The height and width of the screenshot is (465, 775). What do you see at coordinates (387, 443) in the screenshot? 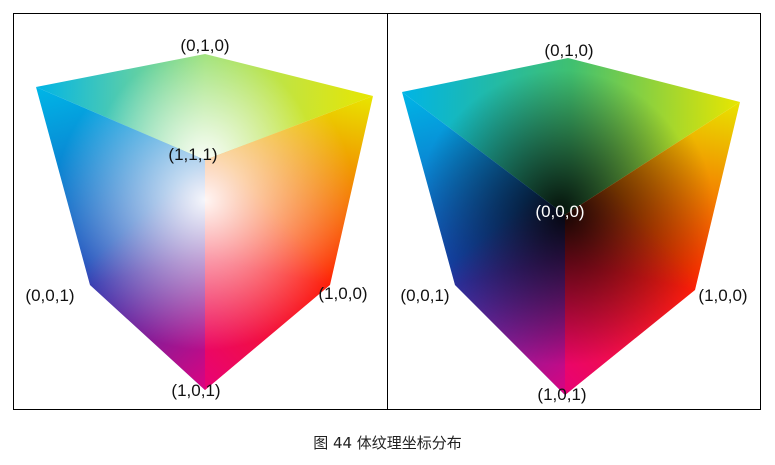
I see `figure-caption: 图 44 体纹理坐标分布` at bounding box center [387, 443].